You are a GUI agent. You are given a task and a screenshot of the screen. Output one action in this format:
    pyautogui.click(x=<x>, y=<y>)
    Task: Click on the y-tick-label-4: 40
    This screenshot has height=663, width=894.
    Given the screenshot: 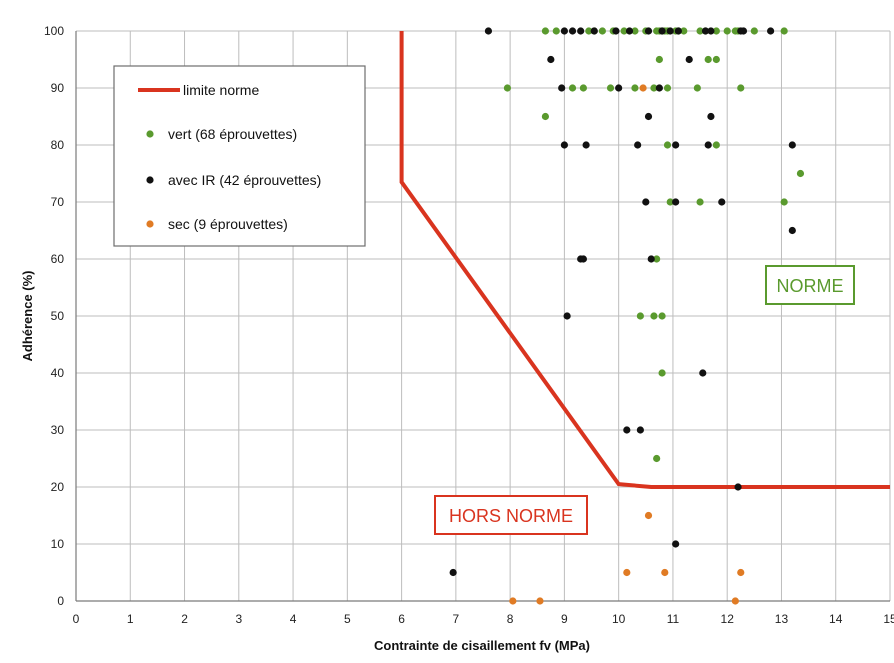 What is the action you would take?
    pyautogui.click(x=58, y=373)
    